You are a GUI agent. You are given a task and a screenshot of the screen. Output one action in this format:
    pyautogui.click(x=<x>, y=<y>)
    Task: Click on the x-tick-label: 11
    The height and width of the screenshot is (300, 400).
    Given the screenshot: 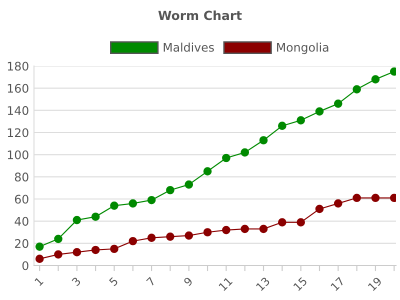 What is the action you would take?
    pyautogui.click(x=225, y=284)
    